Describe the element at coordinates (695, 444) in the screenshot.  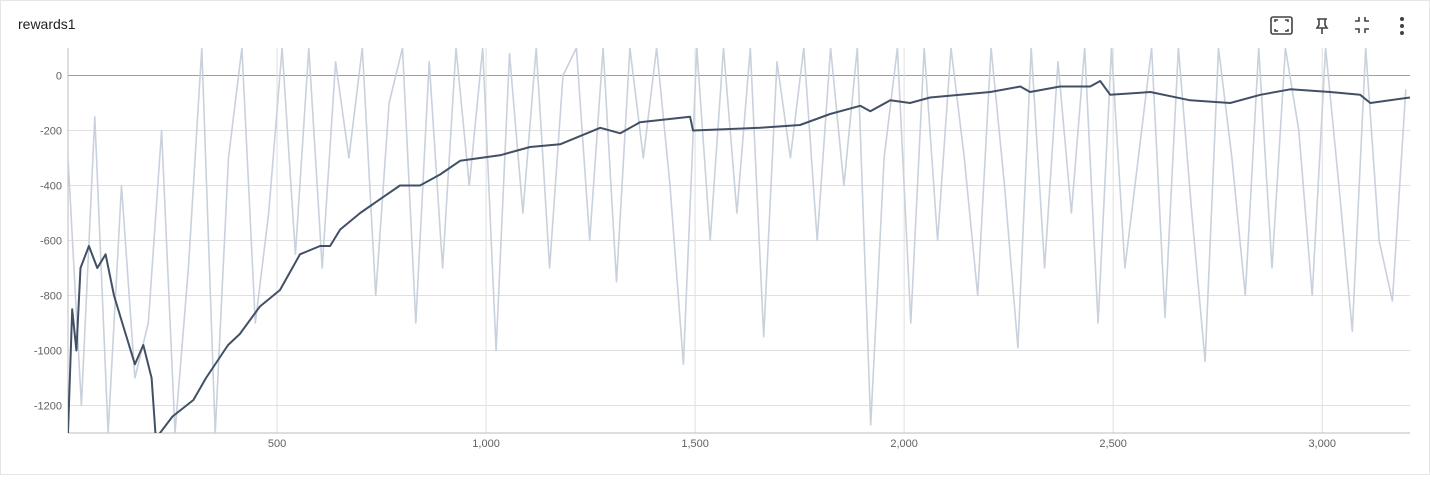
I see `x-tick-label: 1,500` at that location.